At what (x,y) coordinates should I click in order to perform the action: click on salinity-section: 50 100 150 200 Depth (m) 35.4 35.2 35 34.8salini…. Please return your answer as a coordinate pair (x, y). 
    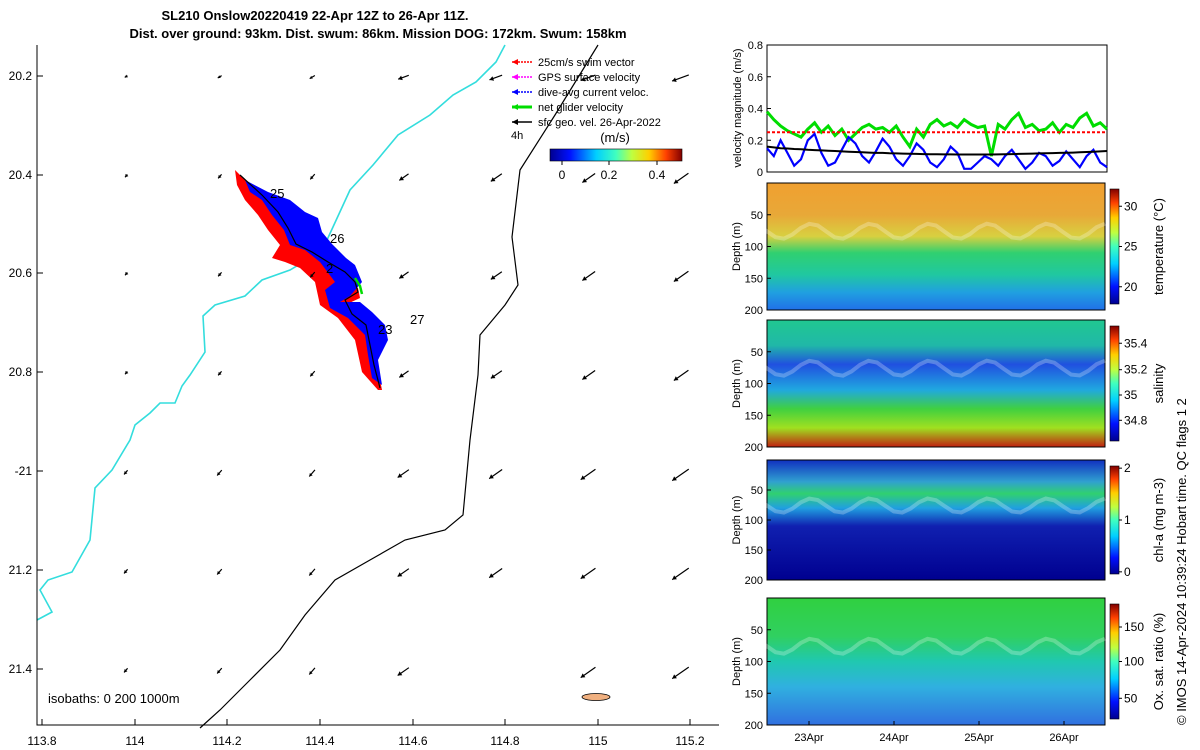
    Looking at the image, I should click on (948, 386).